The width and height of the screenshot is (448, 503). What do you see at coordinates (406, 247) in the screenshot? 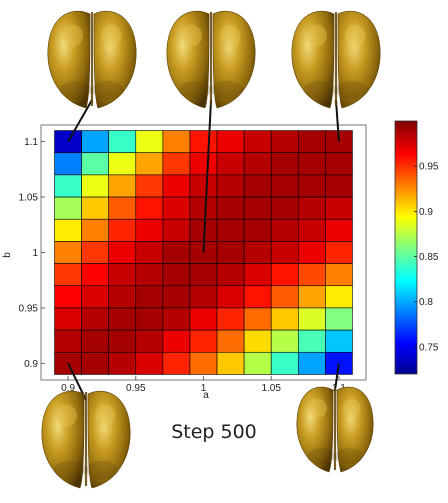
I see `colorbar-gradient` at bounding box center [406, 247].